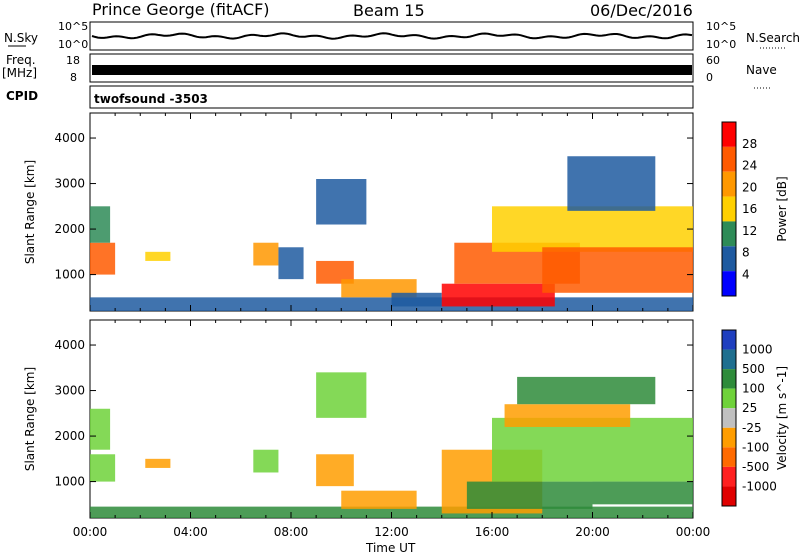 The height and width of the screenshot is (554, 800). I want to click on nsky-tick-high: 10^5, so click(73, 26).